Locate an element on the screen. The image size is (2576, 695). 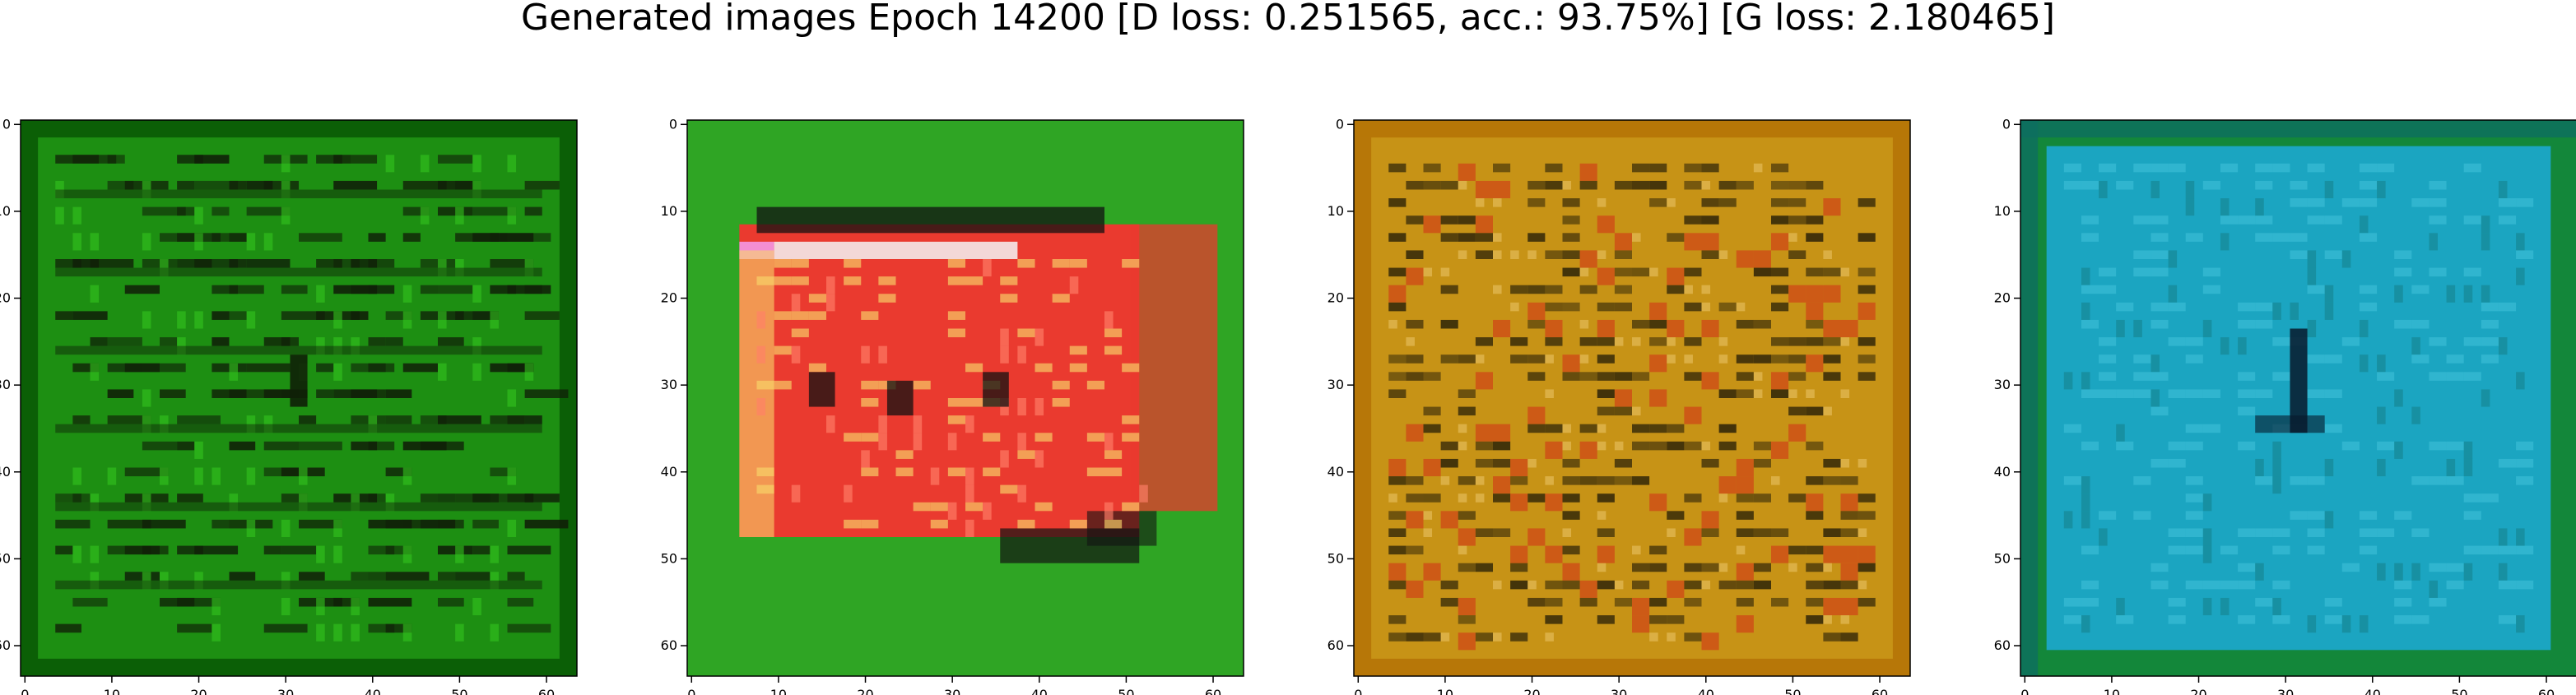
y-tick-label-30: 30 is located at coordinates (1336, 384).